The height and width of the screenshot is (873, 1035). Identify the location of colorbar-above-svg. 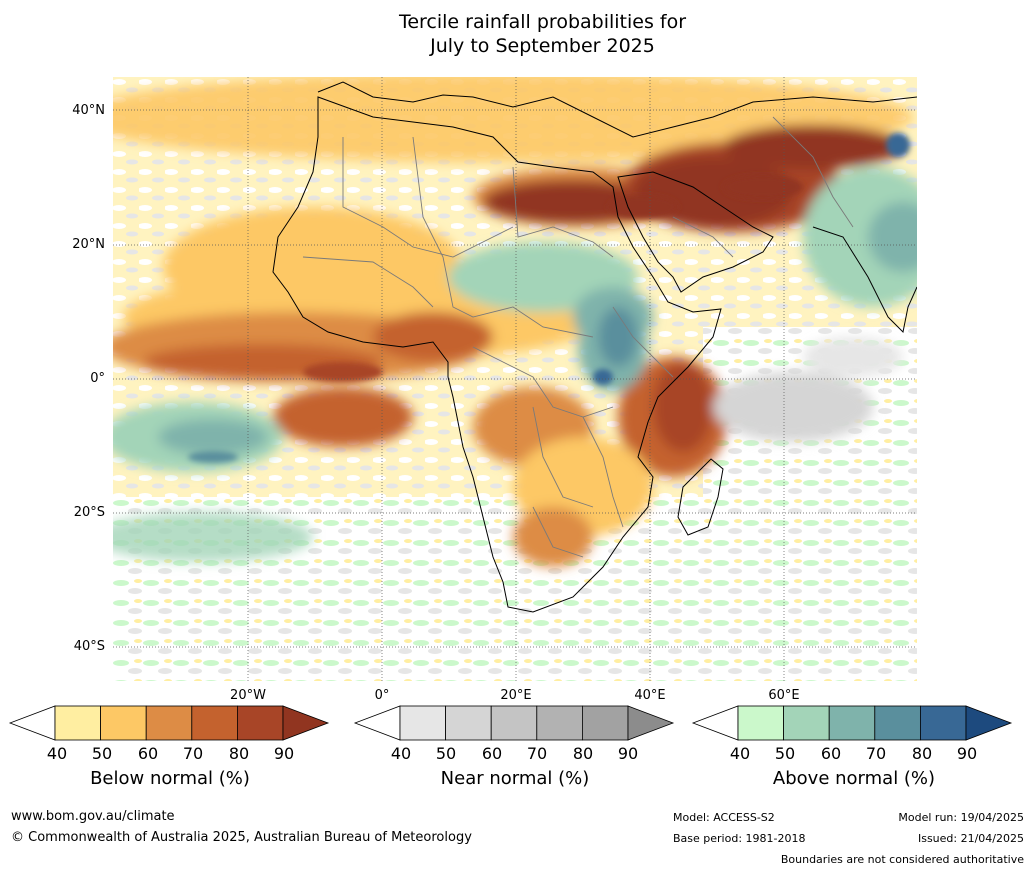
(852, 723).